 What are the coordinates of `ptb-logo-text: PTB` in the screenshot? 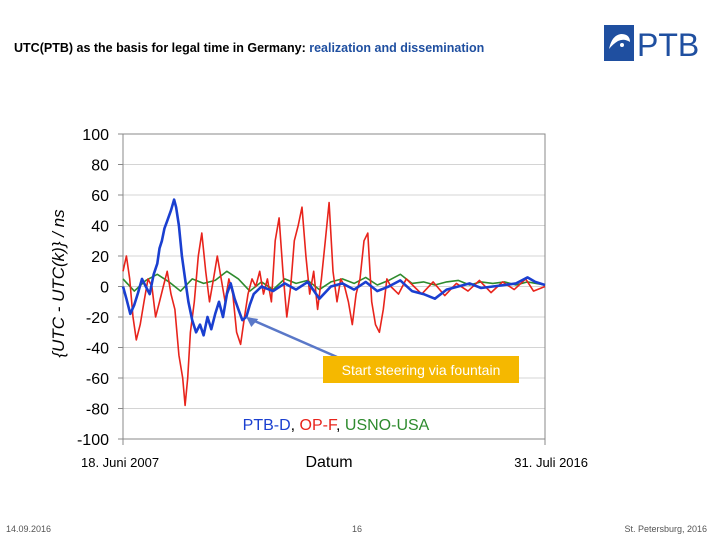 It's located at (668, 45).